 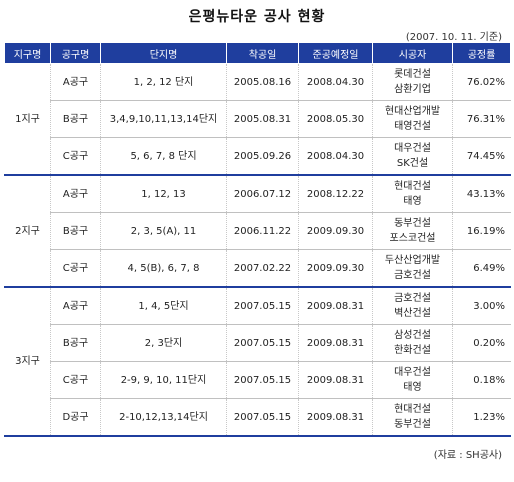 What do you see at coordinates (27, 119) in the screenshot?
I see `district-name: 1지구` at bounding box center [27, 119].